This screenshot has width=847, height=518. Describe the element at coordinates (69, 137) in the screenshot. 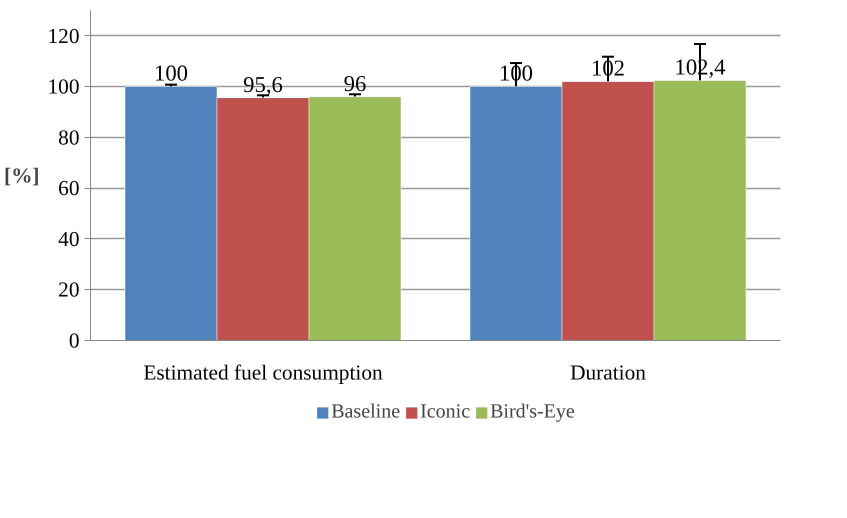

I see `y-tick-label: 80` at that location.